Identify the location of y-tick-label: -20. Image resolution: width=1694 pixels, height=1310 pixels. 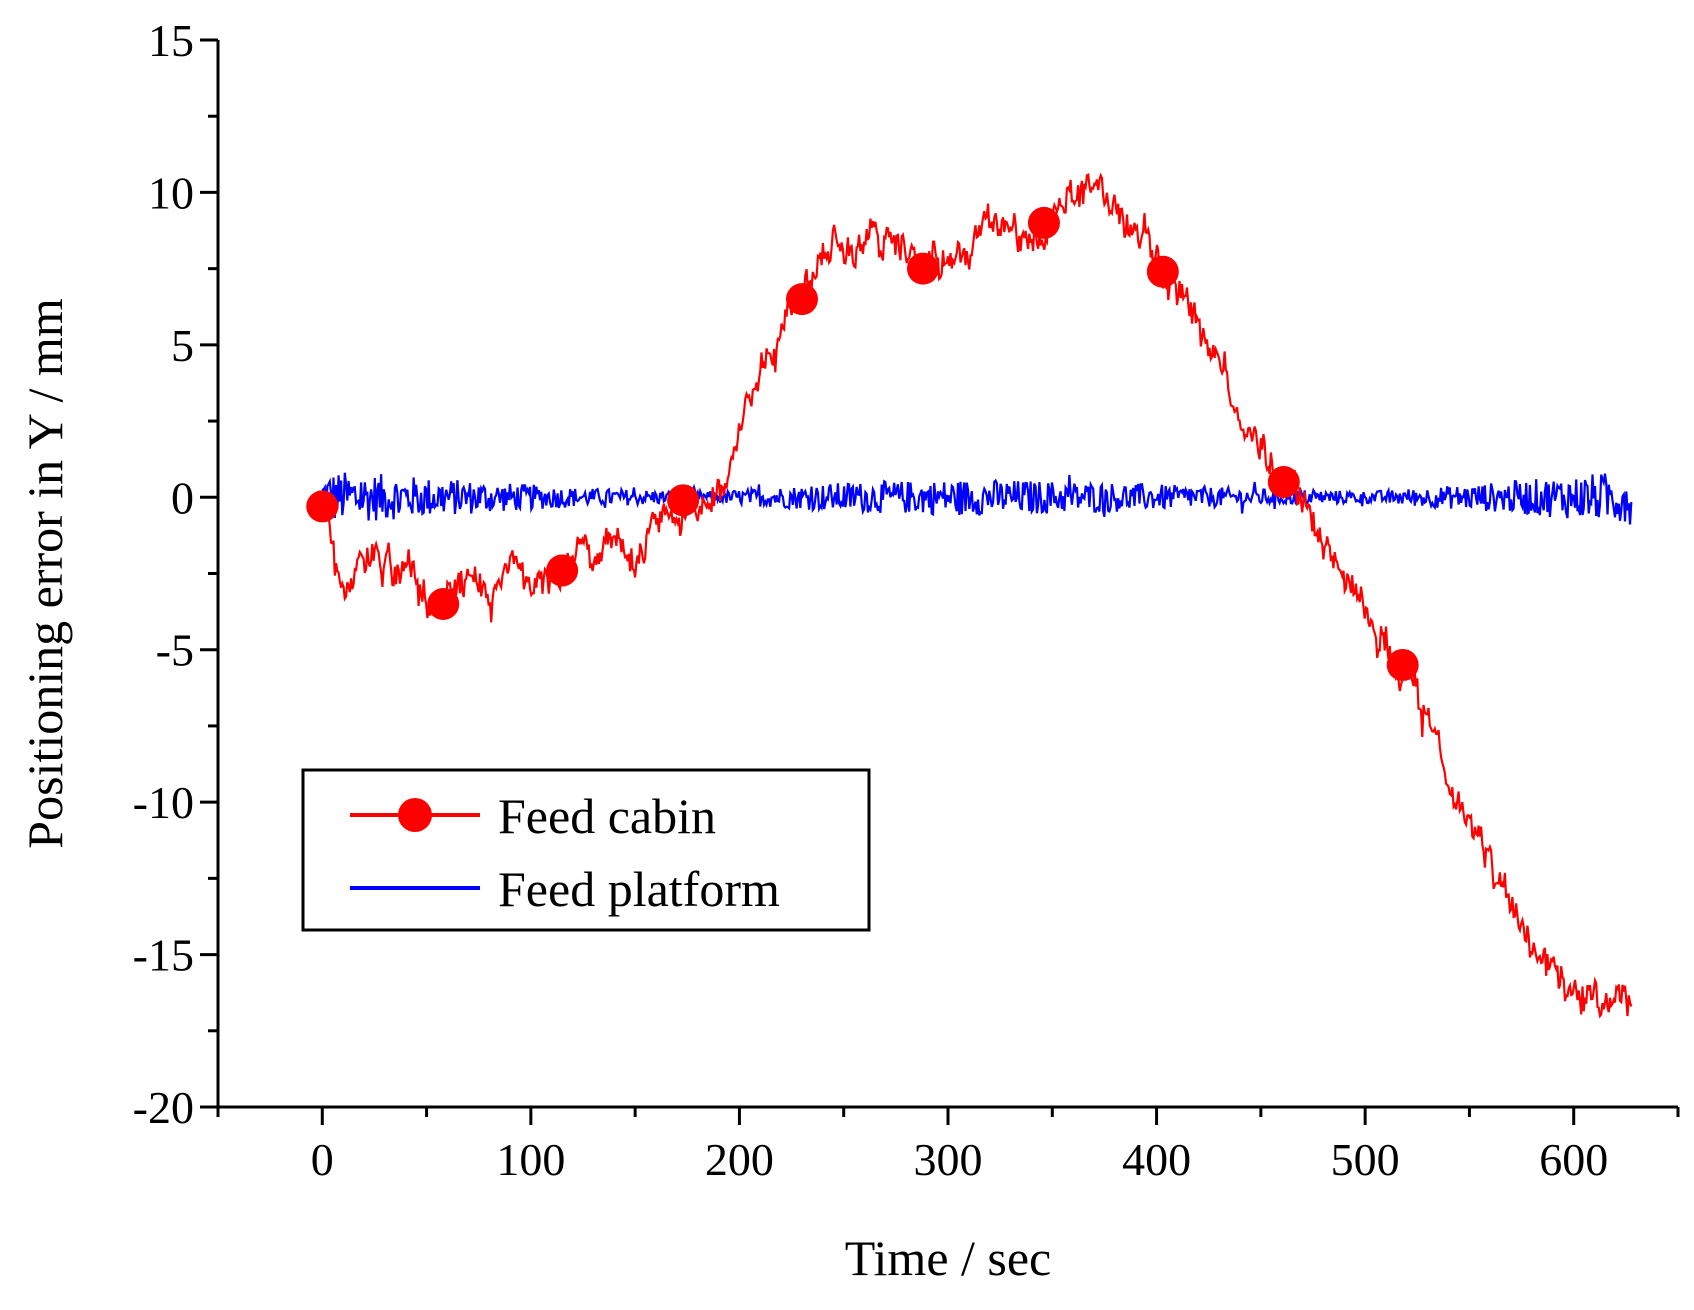
(163, 1107).